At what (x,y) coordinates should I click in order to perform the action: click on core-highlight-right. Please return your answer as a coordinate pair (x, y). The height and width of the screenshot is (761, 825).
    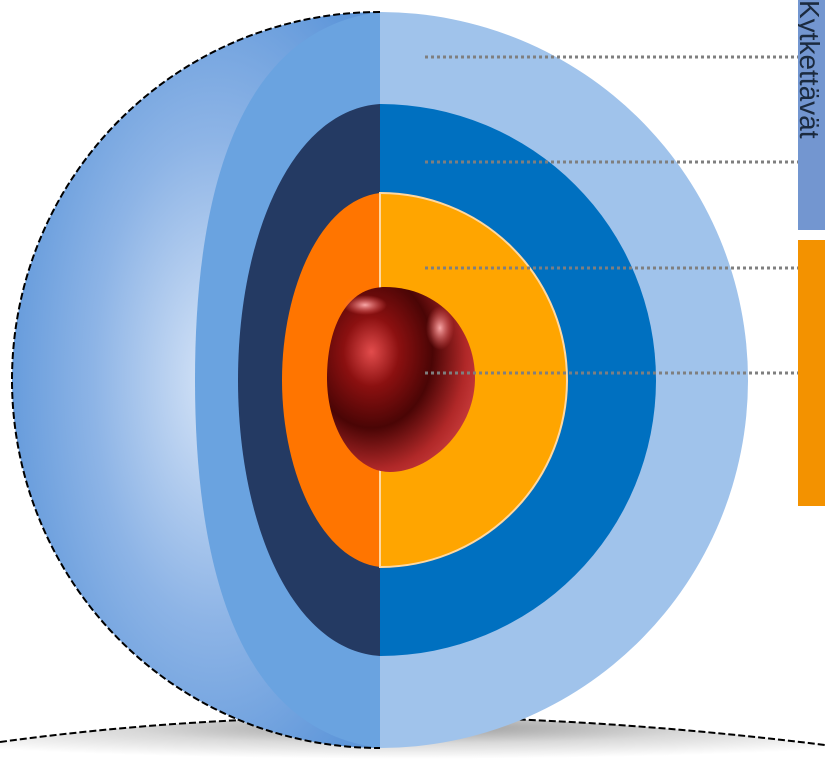
    Looking at the image, I should click on (440, 328).